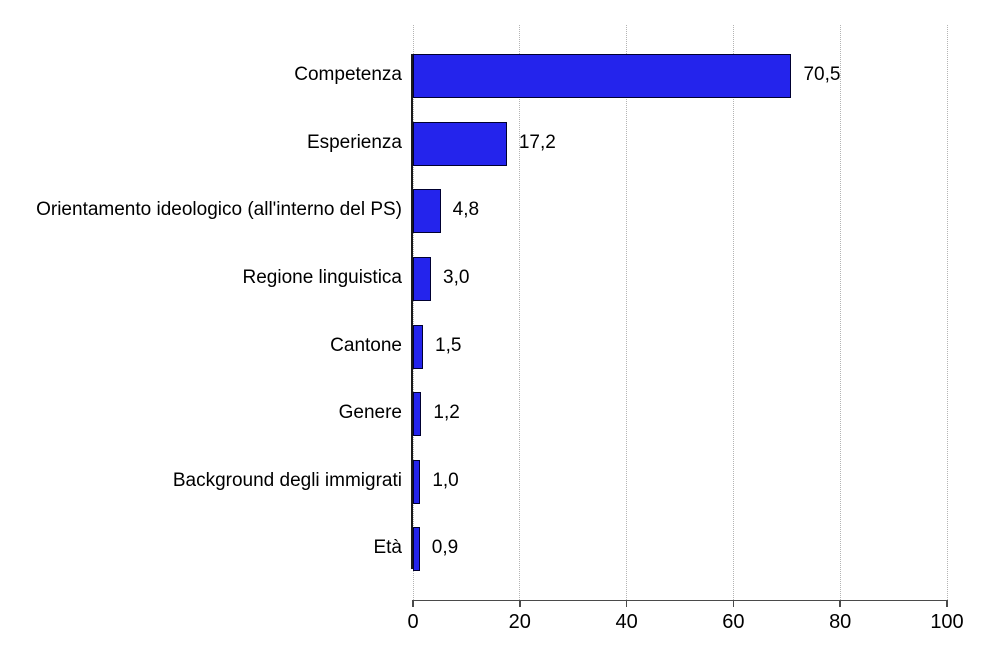 This screenshot has width=994, height=663. I want to click on category-label: Cantone, so click(366, 345).